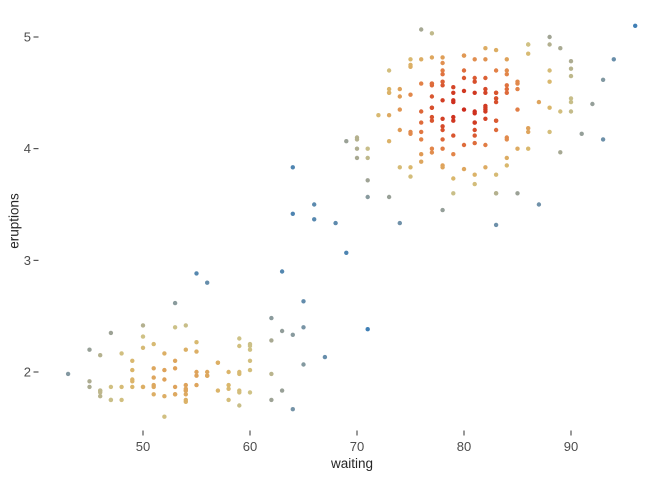 The width and height of the screenshot is (672, 480). What do you see at coordinates (14, 221) in the screenshot?
I see `y-axis-title: eruptions` at bounding box center [14, 221].